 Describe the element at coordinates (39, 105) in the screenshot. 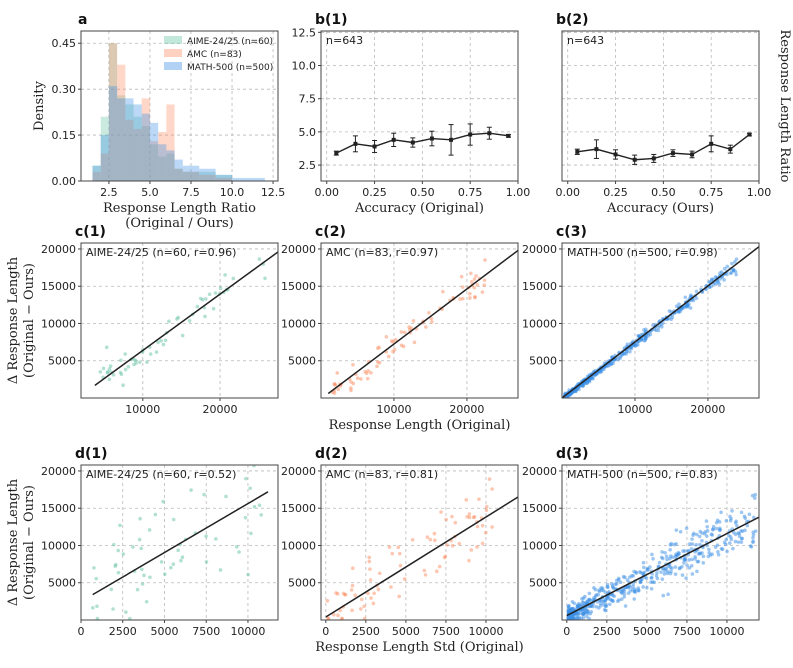

I see `y-axis-label: Density` at that location.